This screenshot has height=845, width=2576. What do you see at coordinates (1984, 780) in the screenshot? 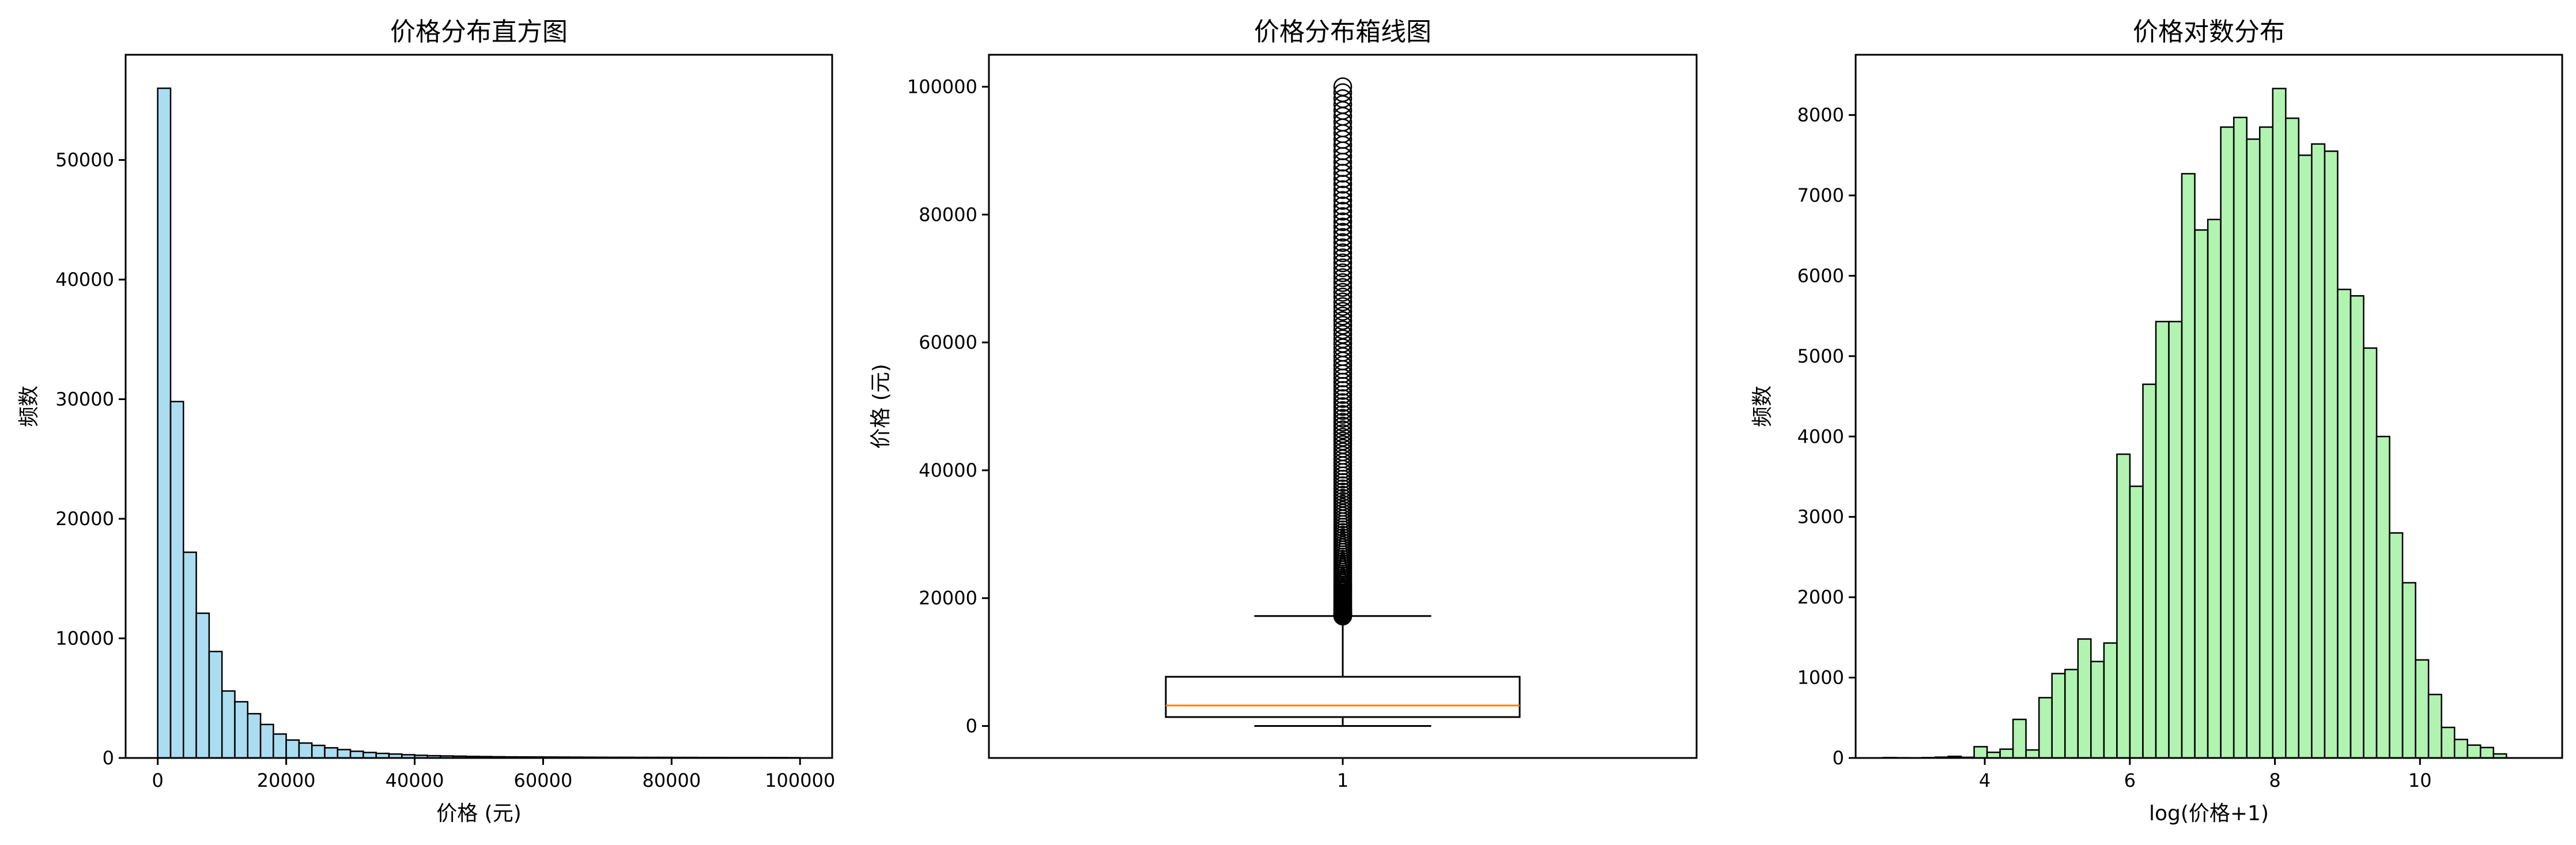
I see `x-tick-label: 4` at bounding box center [1984, 780].